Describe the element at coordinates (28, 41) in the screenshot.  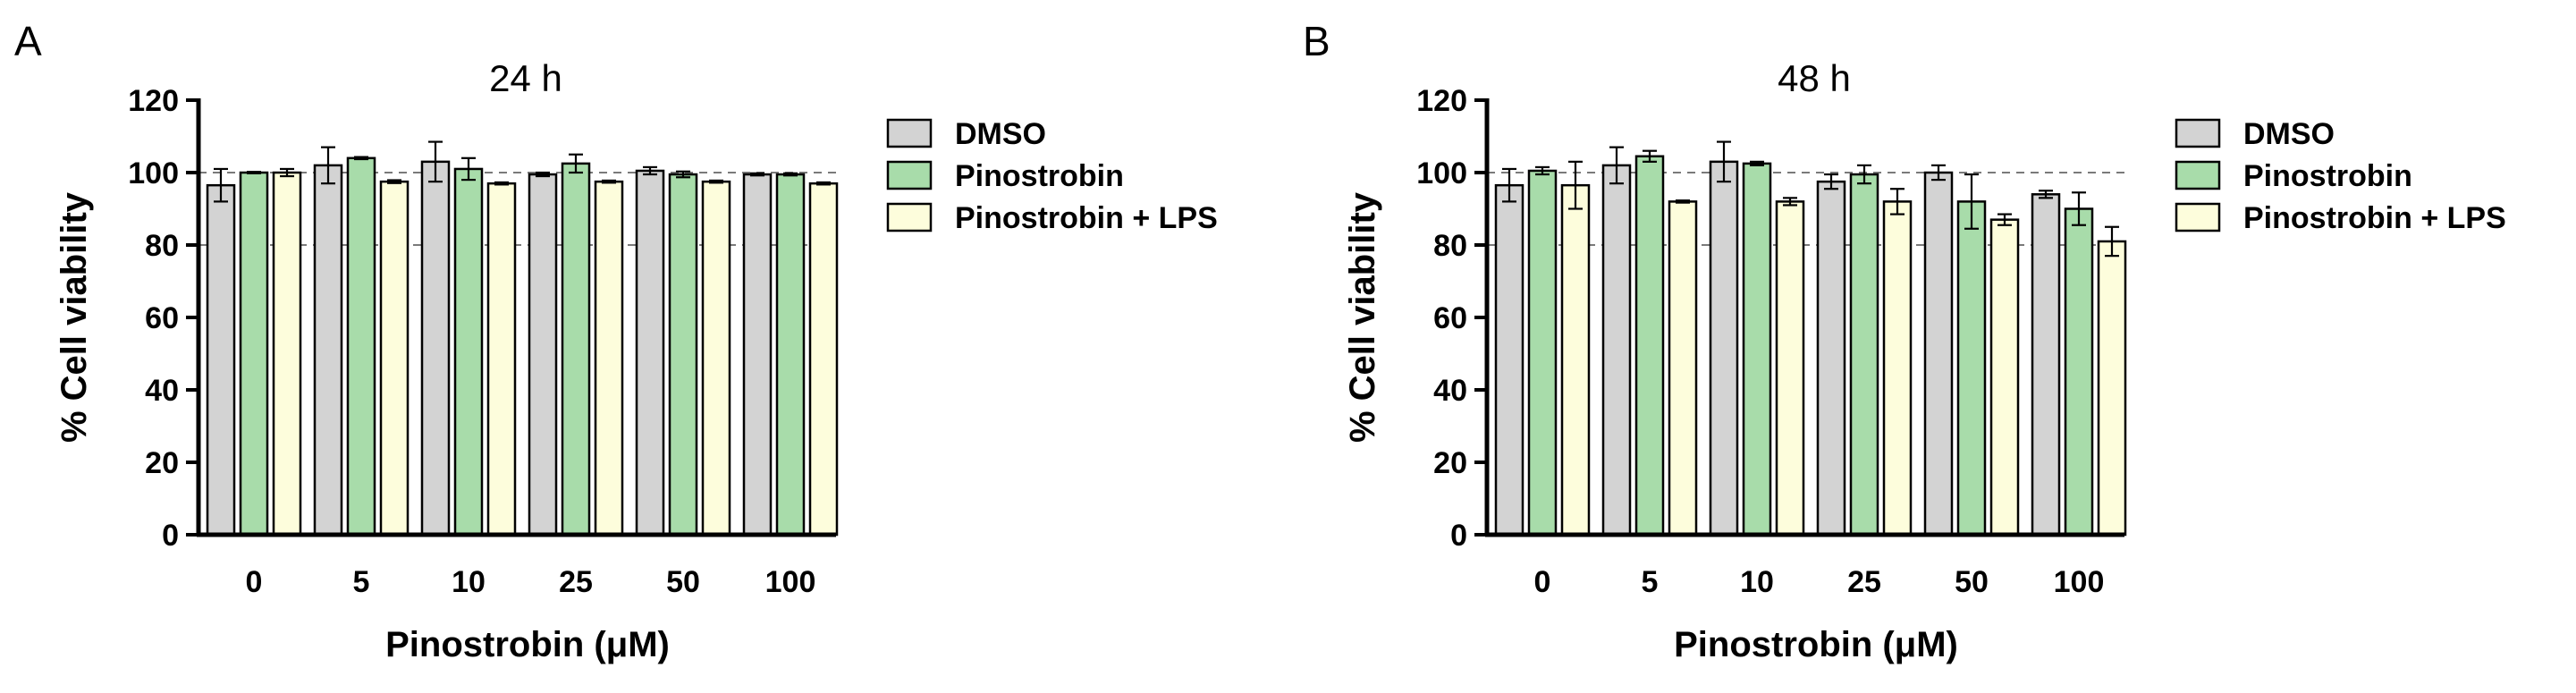
I see `panel-letter: A` at that location.